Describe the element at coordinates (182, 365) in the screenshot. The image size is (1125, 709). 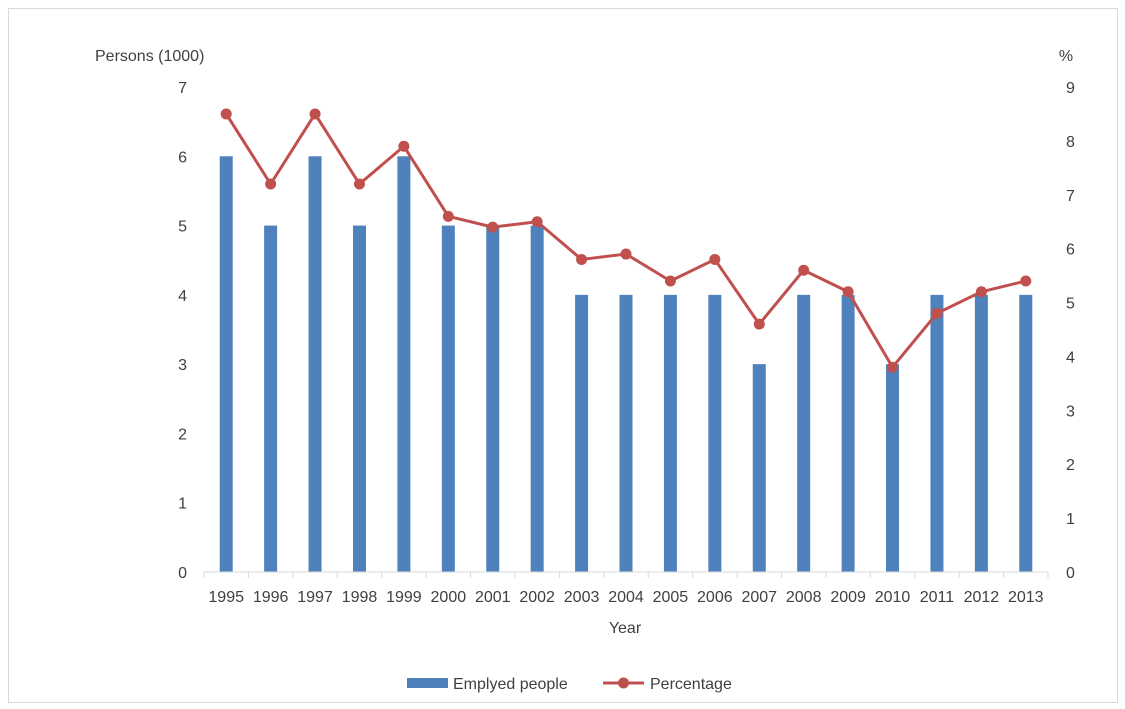
I see `y-left-tick-3: 3` at that location.